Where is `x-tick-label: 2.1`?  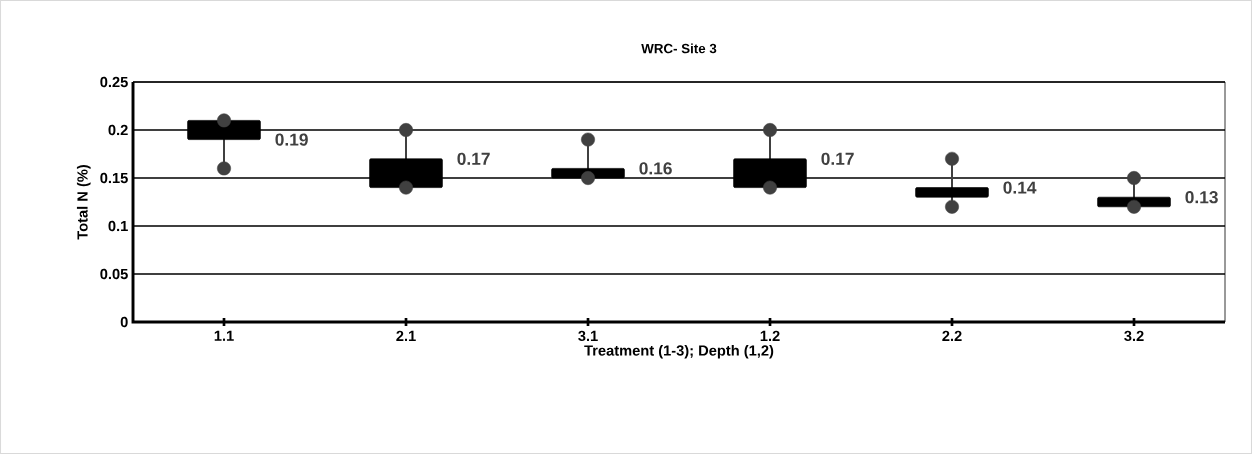 x-tick-label: 2.1 is located at coordinates (406, 335).